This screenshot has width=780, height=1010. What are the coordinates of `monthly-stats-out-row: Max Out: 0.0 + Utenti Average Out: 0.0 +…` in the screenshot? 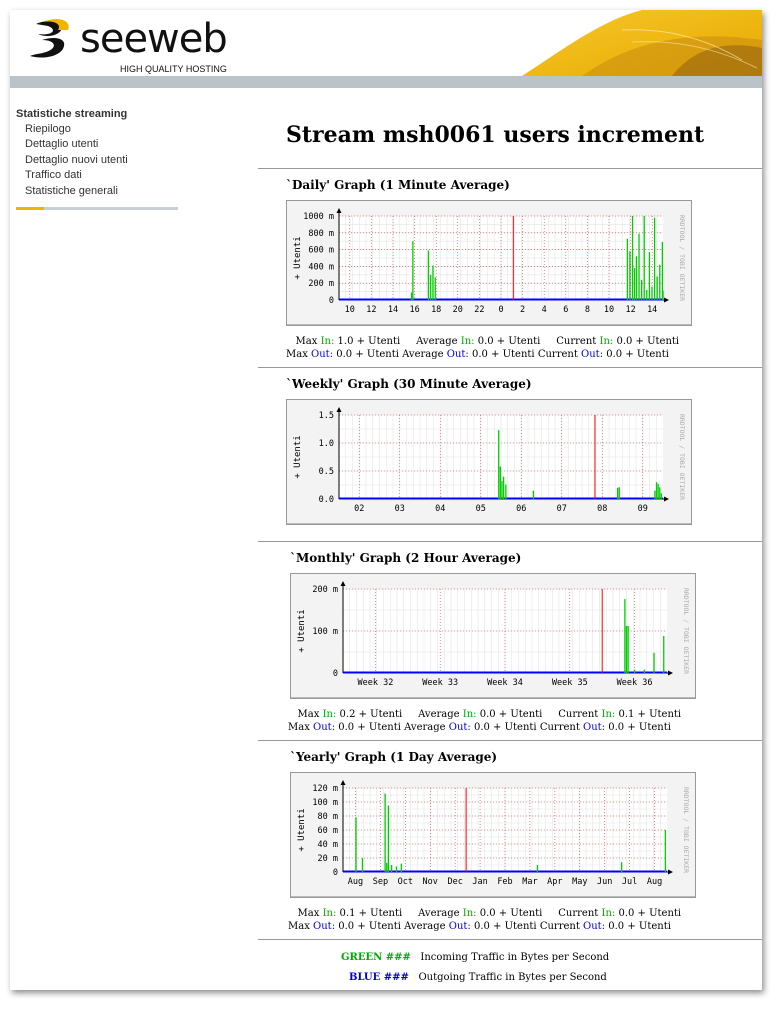 It's located at (484, 727).